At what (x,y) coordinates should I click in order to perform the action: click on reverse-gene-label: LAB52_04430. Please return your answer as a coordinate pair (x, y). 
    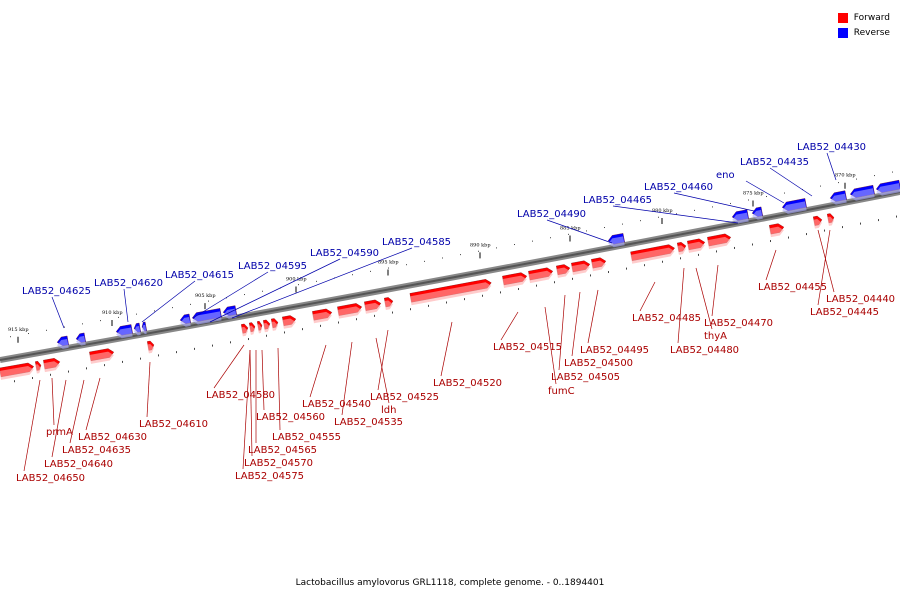
    Looking at the image, I should click on (831, 147).